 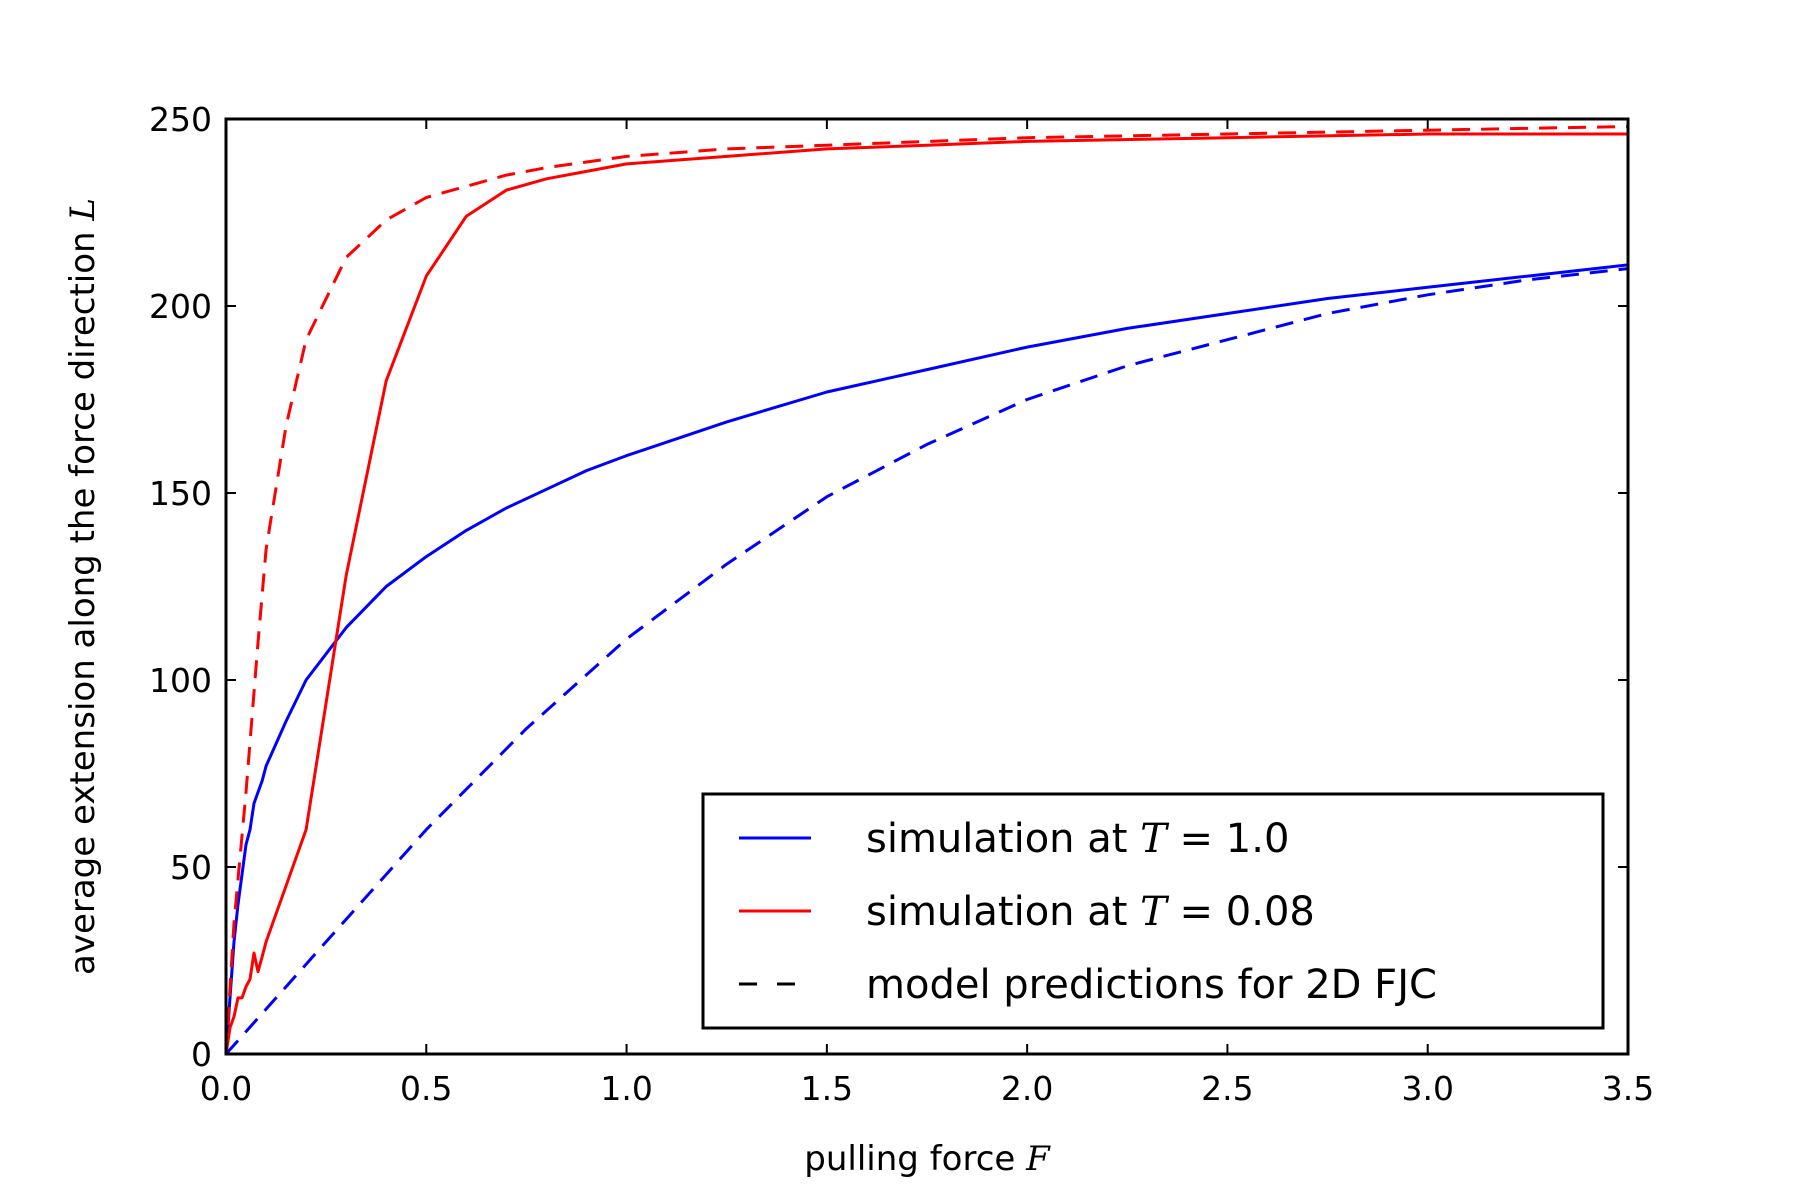 What do you see at coordinates (1628, 1088) in the screenshot?
I see `x-tick-label: 3.5` at bounding box center [1628, 1088].